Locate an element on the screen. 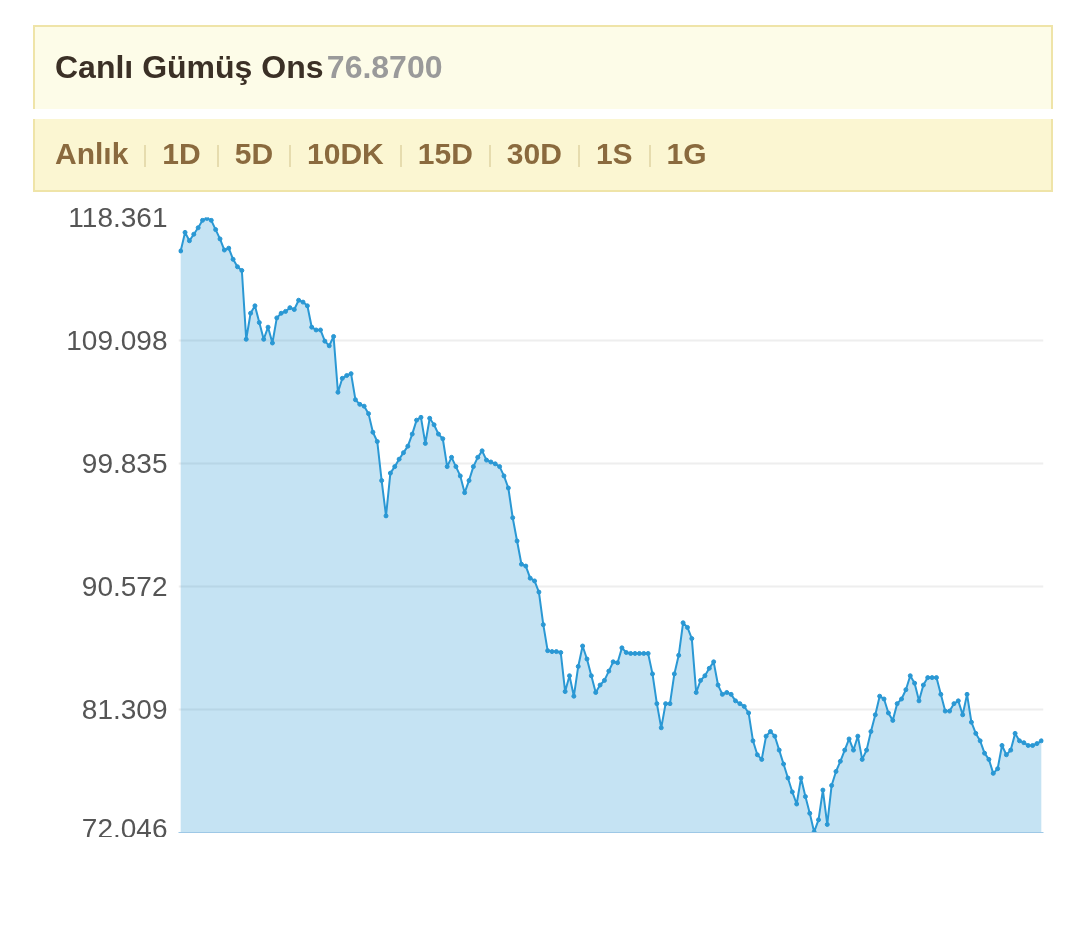  text: 1D is located at coordinates (181, 153).